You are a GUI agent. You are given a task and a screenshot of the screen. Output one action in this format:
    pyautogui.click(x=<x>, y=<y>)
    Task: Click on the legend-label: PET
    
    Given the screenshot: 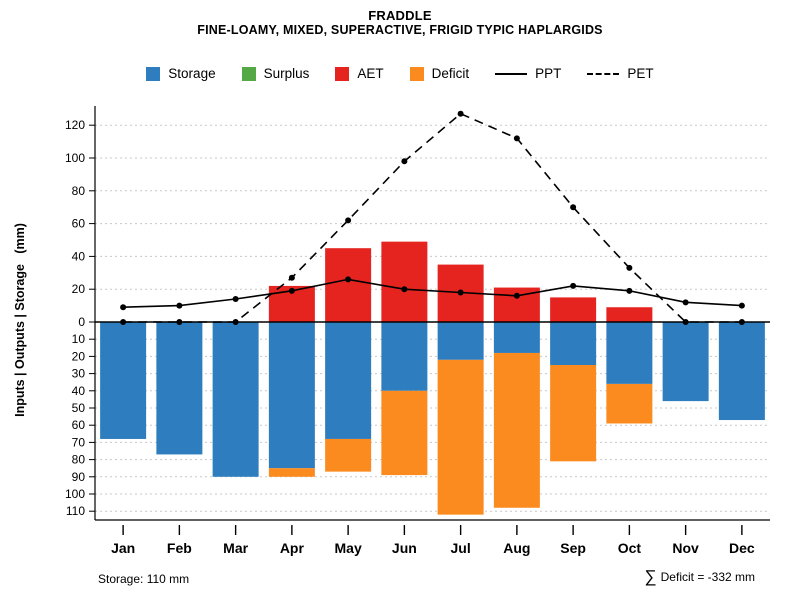 What is the action you would take?
    pyautogui.click(x=640, y=73)
    